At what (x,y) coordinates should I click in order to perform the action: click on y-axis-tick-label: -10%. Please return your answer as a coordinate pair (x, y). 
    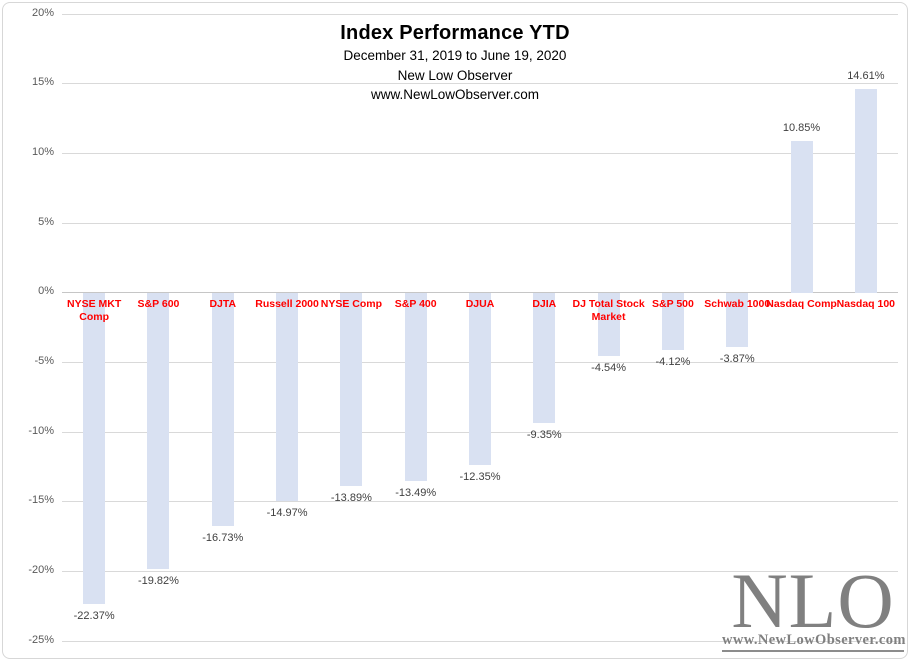
    Looking at the image, I should click on (41, 430).